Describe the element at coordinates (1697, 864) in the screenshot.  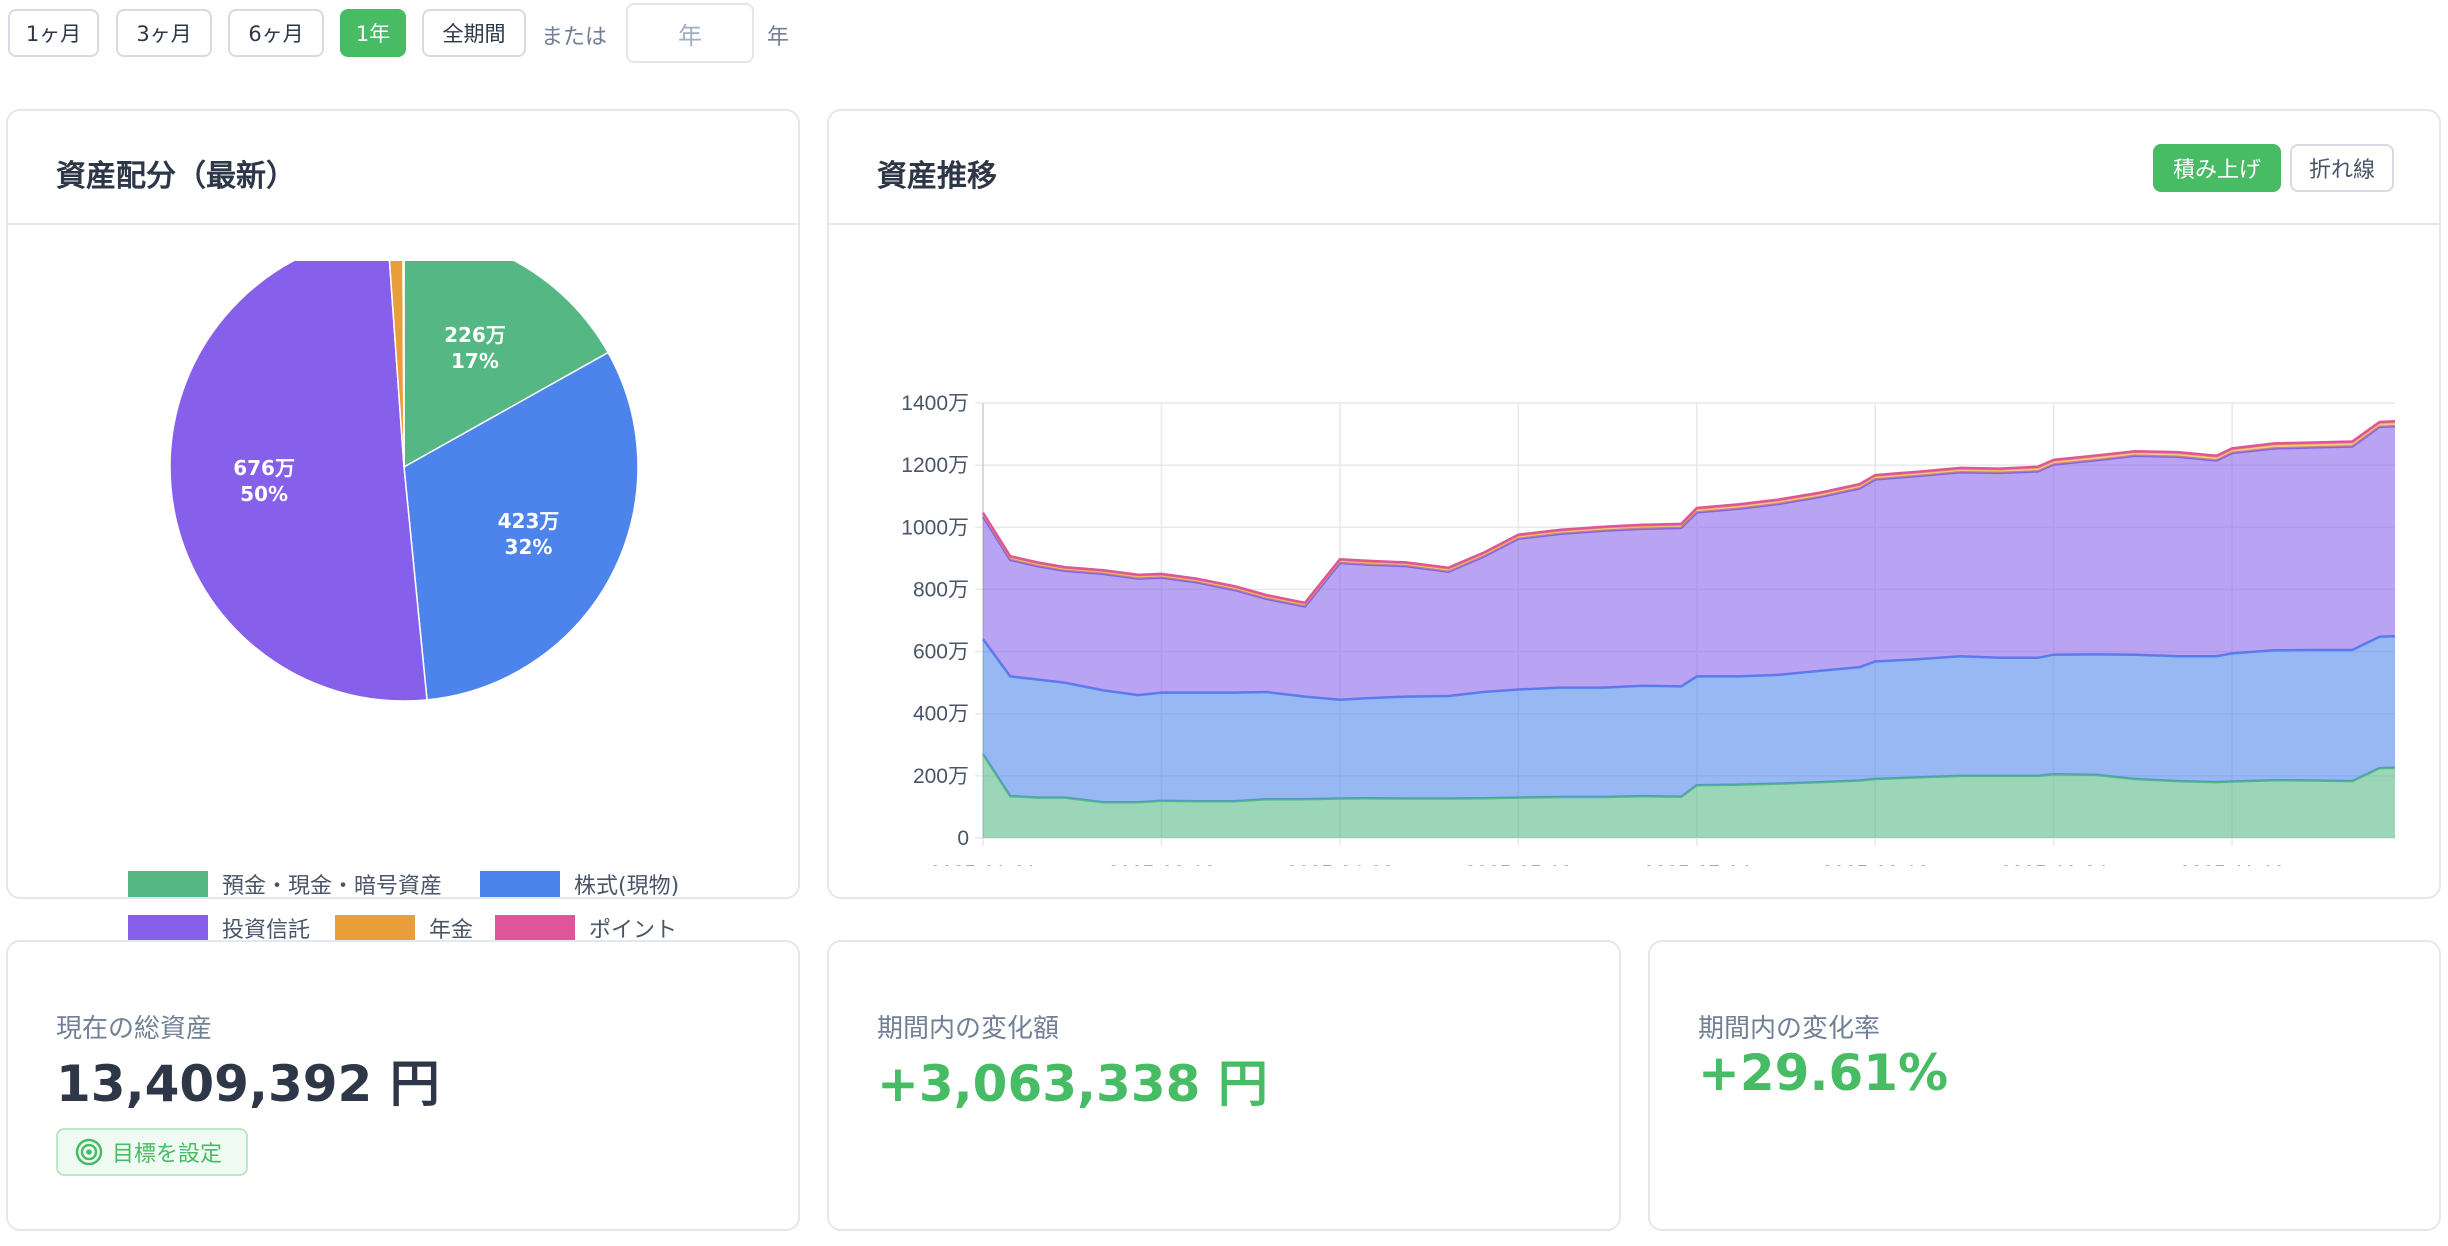
I see `x-tick-label: 2025-07-04` at that location.